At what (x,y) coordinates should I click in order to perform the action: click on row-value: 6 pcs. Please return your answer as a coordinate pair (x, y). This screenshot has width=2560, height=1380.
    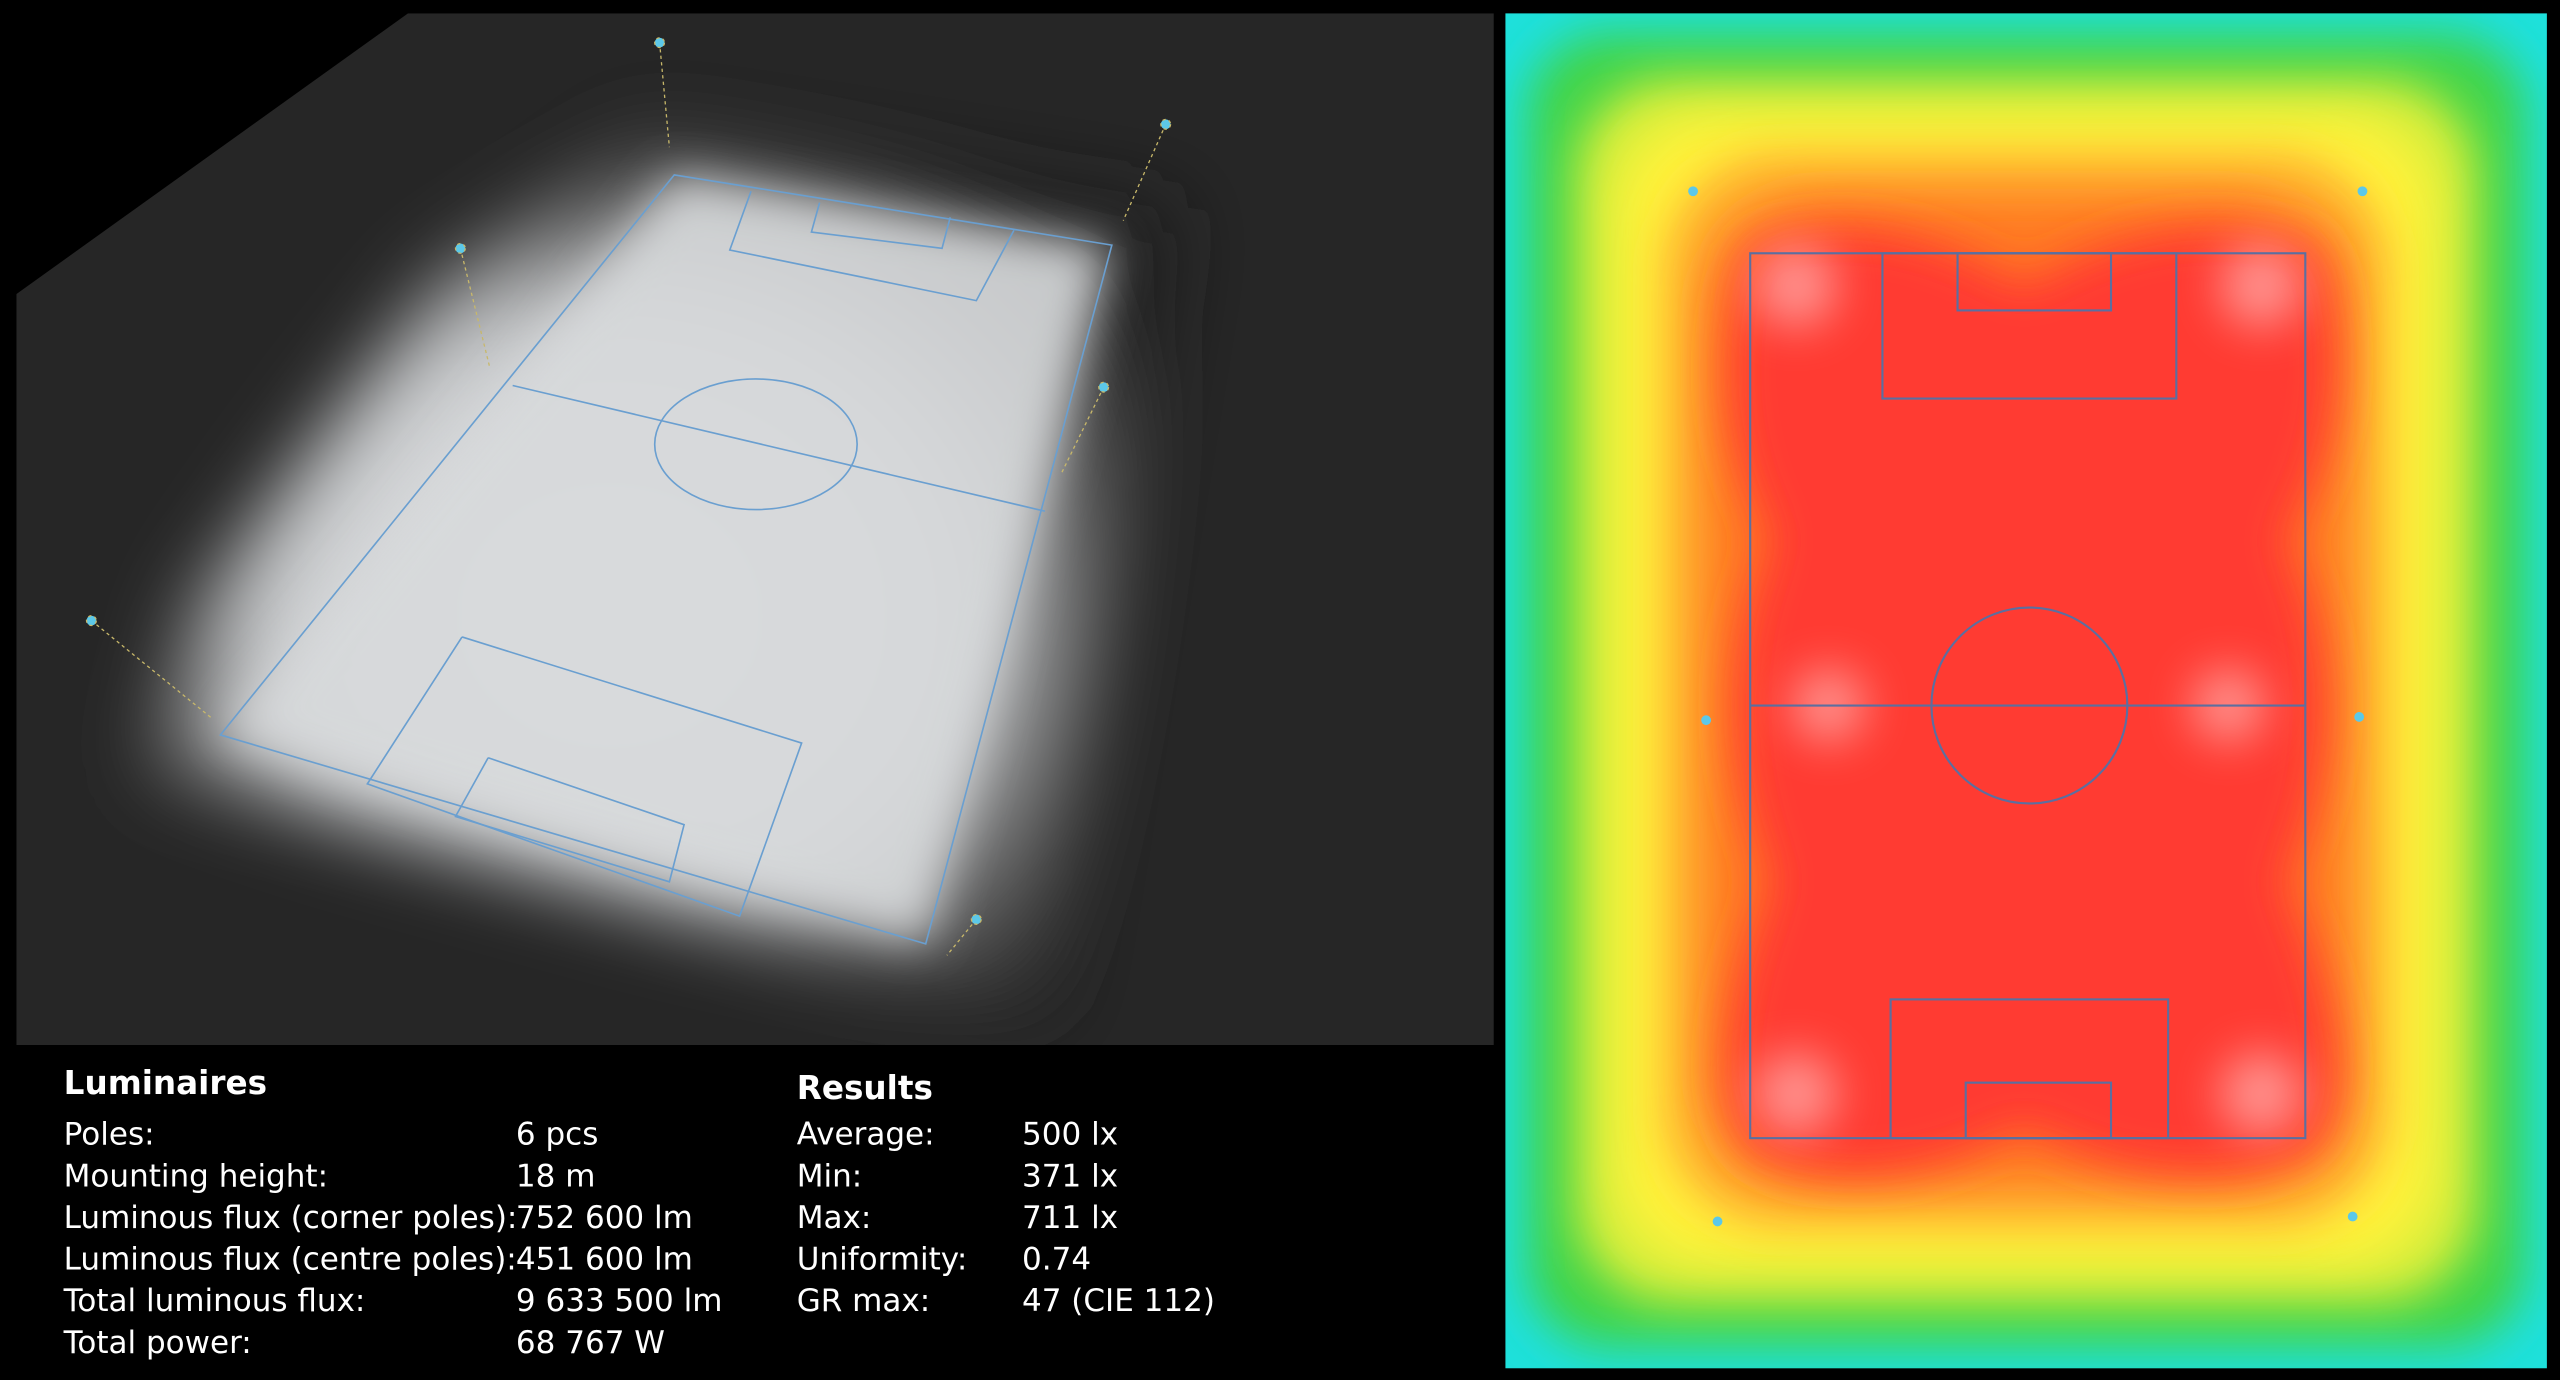
    Looking at the image, I should click on (557, 1135).